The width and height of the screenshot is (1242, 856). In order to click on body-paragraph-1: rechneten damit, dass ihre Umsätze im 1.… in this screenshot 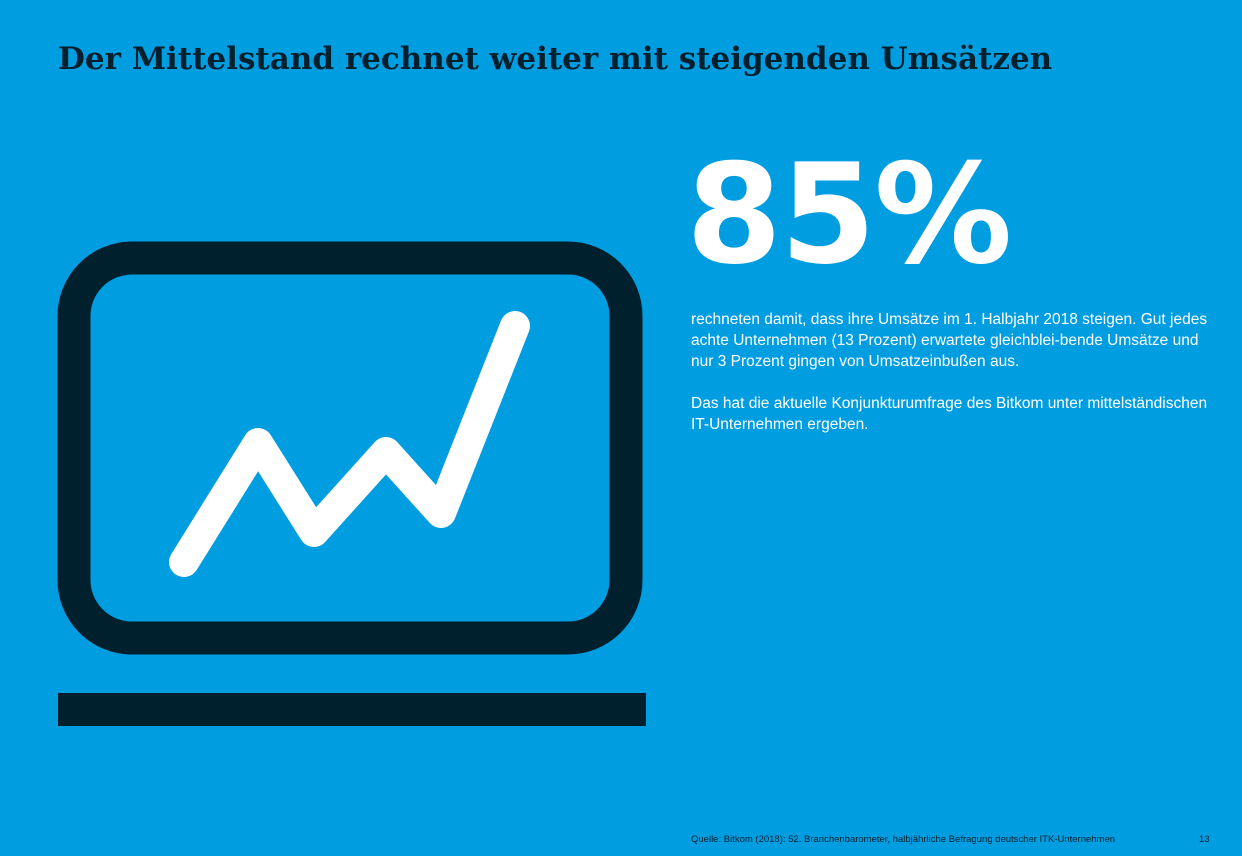, I will do `click(949, 340)`.